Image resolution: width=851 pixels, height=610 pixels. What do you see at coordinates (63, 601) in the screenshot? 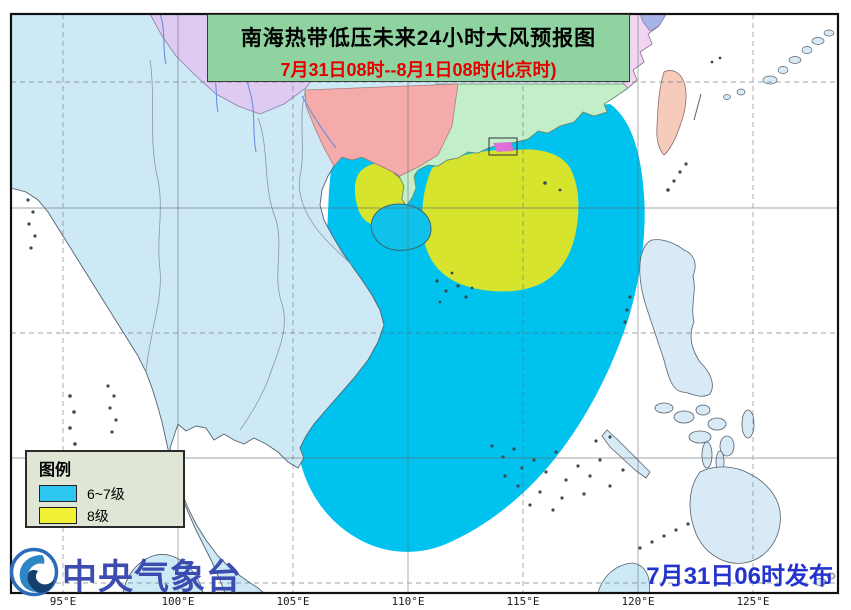
I see `lon-label-95e: 95°E` at bounding box center [63, 601].